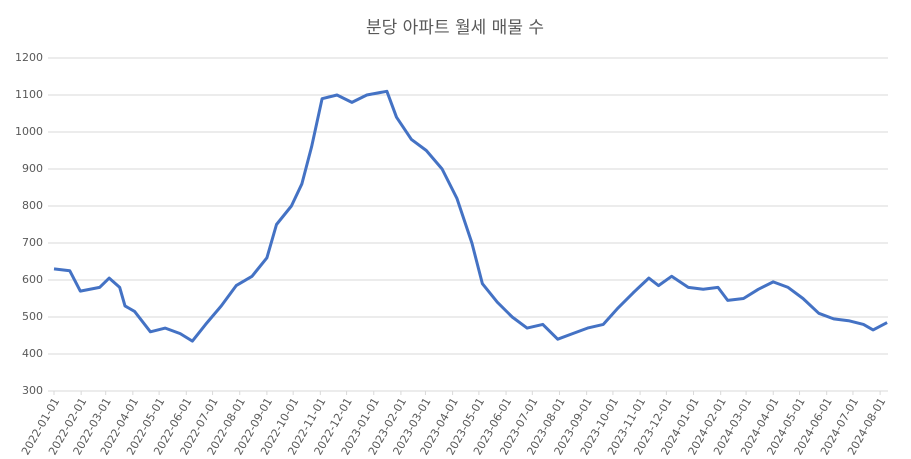 This screenshot has width=911, height=459. What do you see at coordinates (32, 353) in the screenshot?
I see `y-tick-label: 400` at bounding box center [32, 353].